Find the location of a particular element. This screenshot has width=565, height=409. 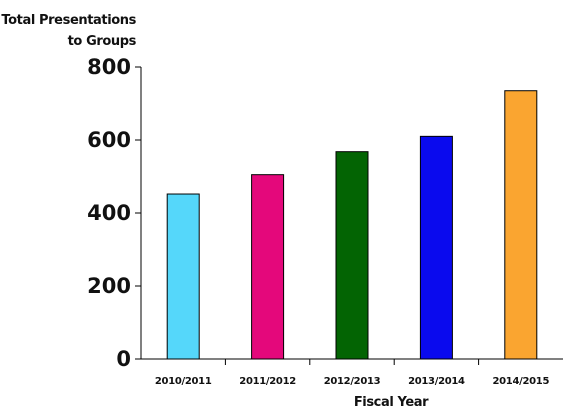

x-tick-label: 2012/2013 is located at coordinates (352, 381).